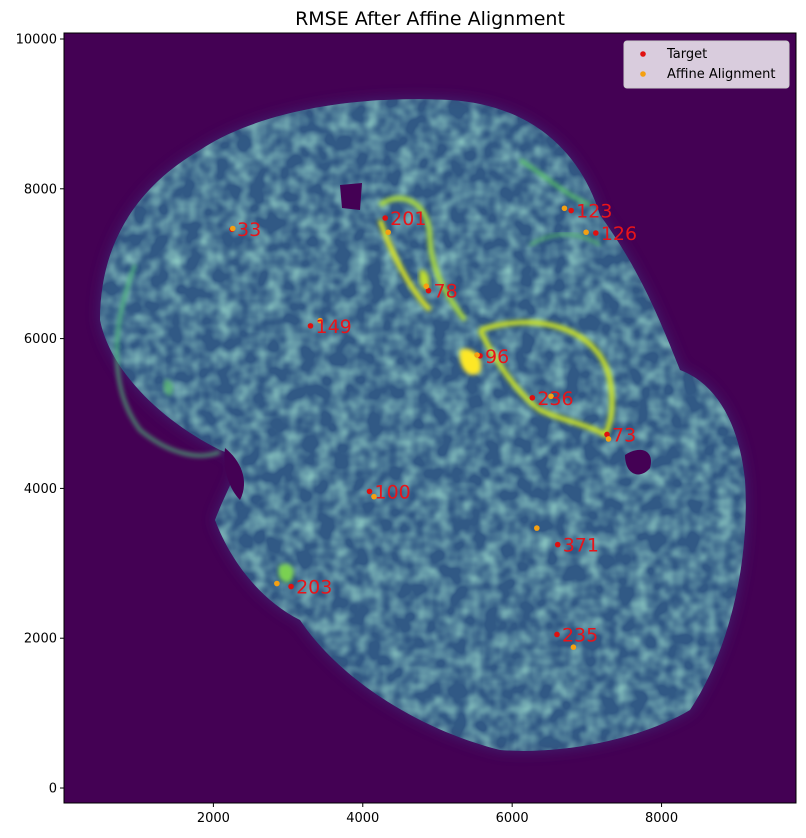 The width and height of the screenshot is (806, 838). Describe the element at coordinates (36, 39) in the screenshot. I see `y-tick-label: 10000` at that location.